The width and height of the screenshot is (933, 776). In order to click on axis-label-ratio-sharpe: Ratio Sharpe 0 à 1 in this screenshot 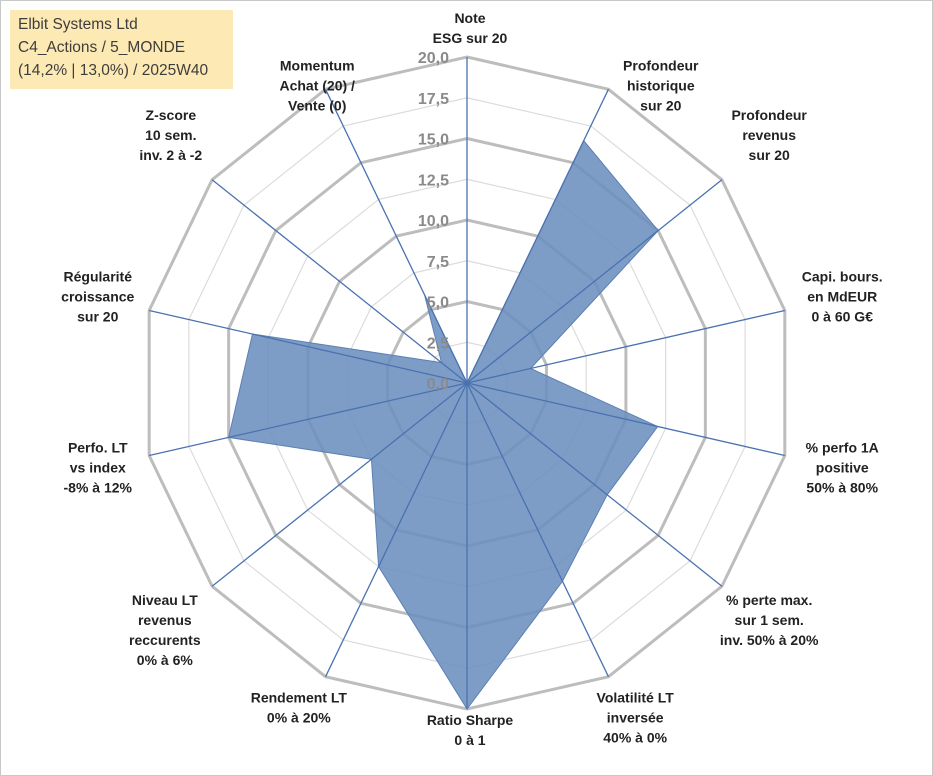, I will do `click(470, 730)`.